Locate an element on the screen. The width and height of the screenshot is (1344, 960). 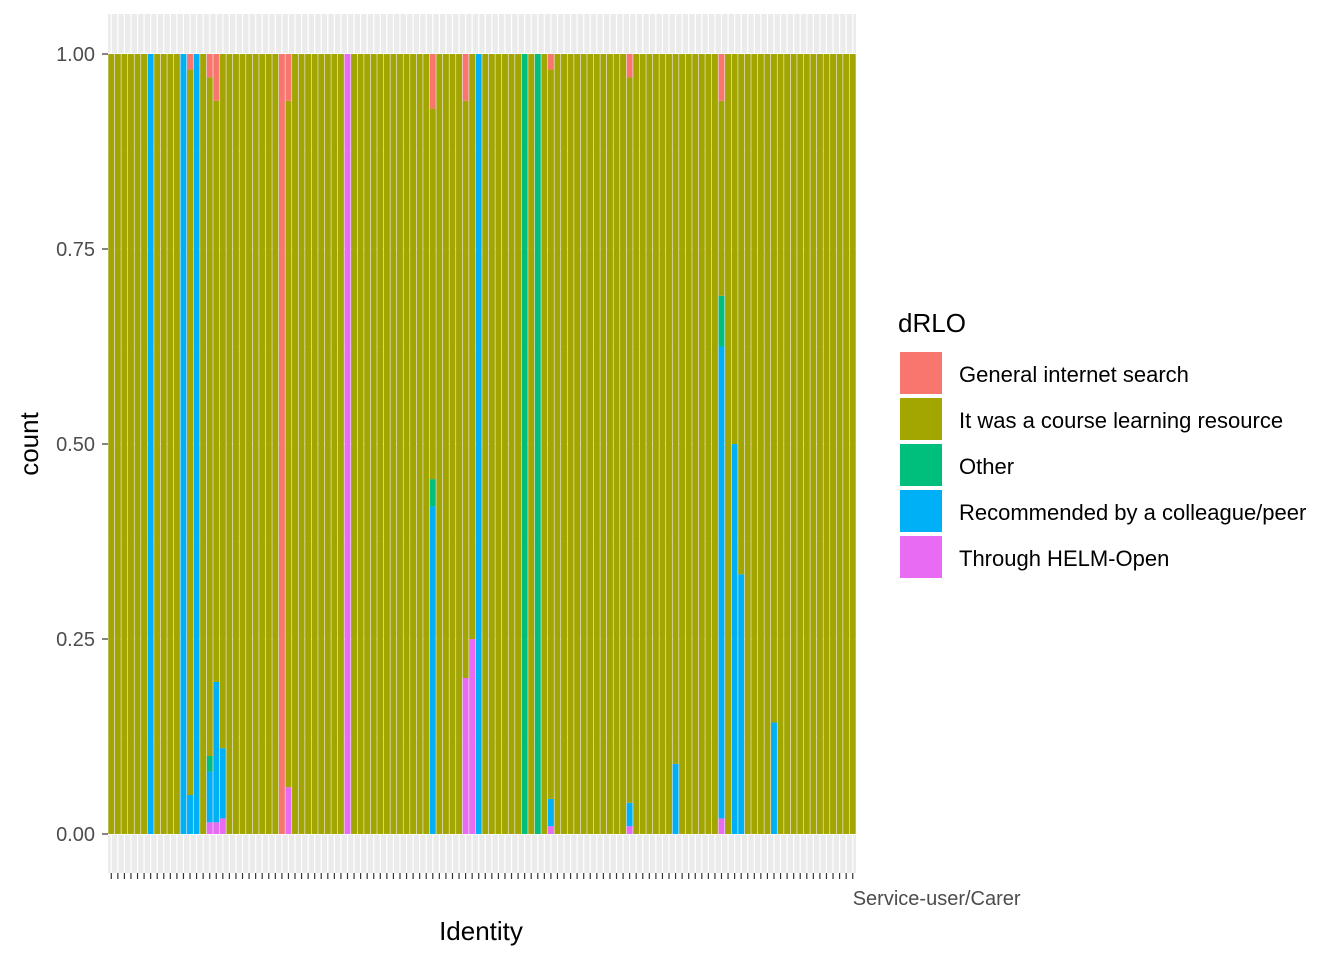
y-axis-title: count is located at coordinates (29, 443).